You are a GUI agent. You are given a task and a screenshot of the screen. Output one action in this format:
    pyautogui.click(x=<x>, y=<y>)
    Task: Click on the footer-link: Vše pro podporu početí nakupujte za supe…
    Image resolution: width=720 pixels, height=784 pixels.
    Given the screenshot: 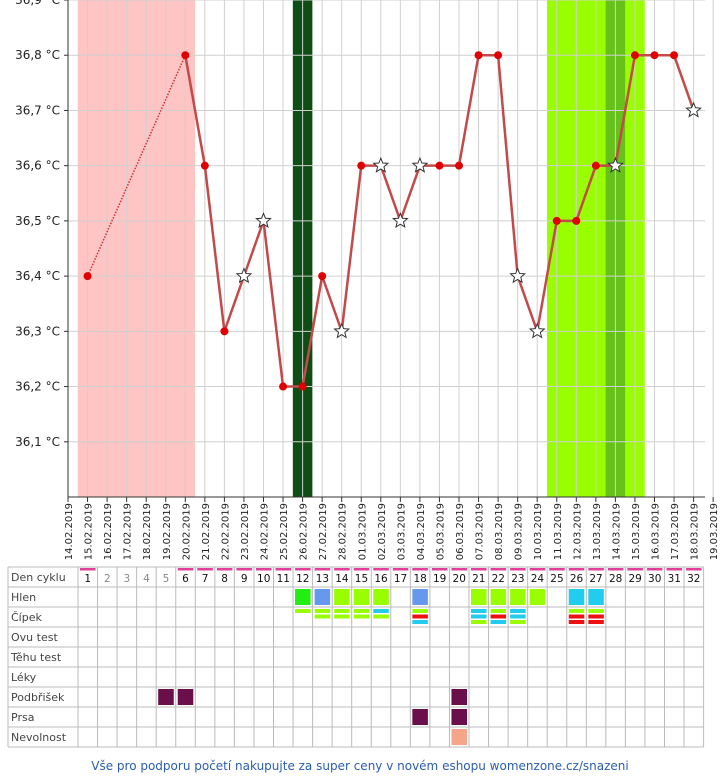 What is the action you would take?
    pyautogui.click(x=360, y=766)
    